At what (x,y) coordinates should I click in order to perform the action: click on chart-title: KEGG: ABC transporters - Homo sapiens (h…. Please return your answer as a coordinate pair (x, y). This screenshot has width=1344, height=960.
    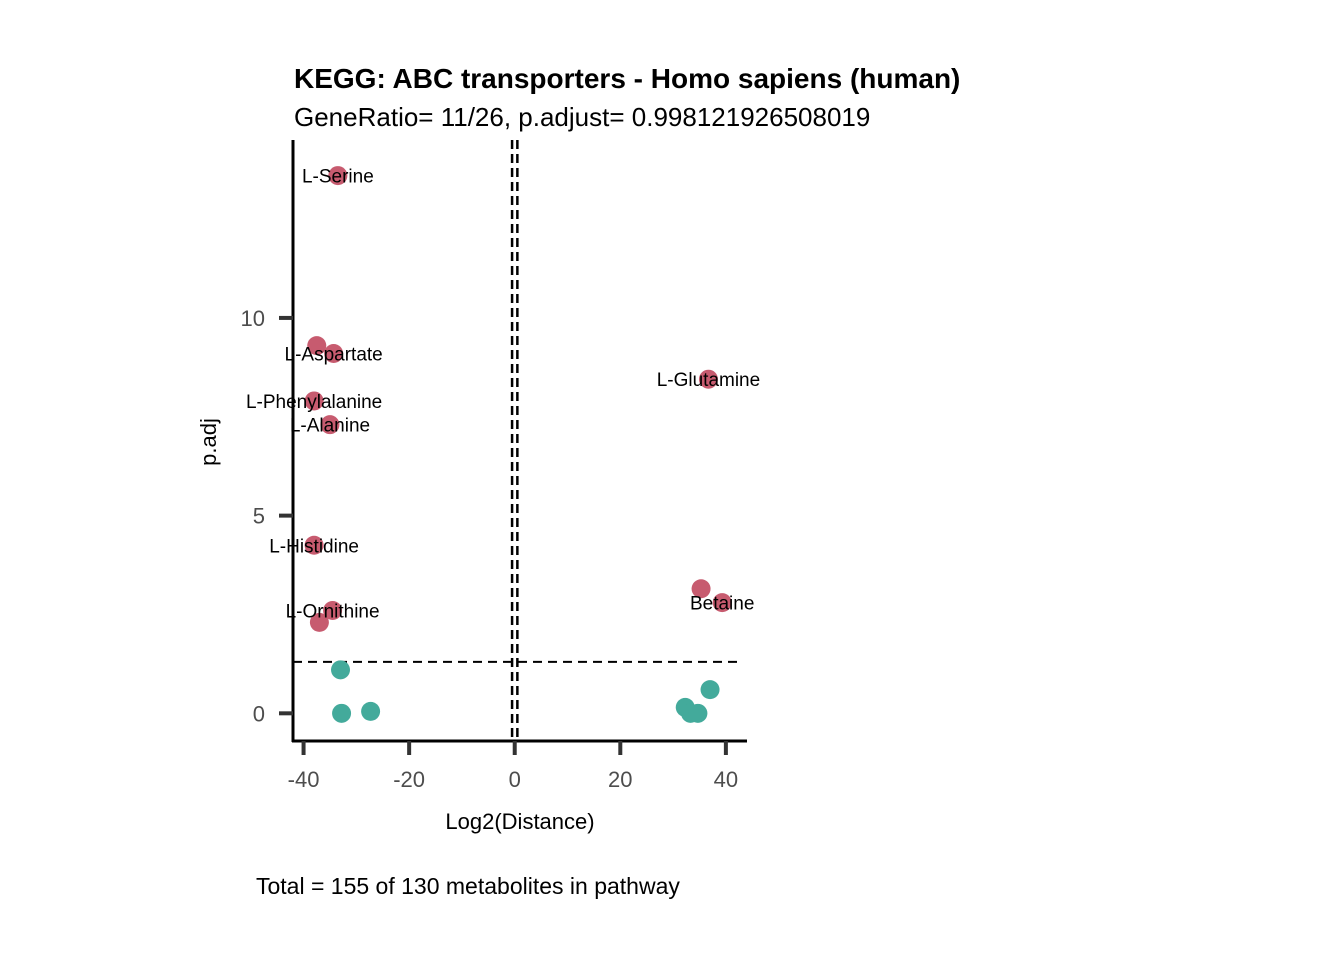
    Looking at the image, I should click on (627, 78).